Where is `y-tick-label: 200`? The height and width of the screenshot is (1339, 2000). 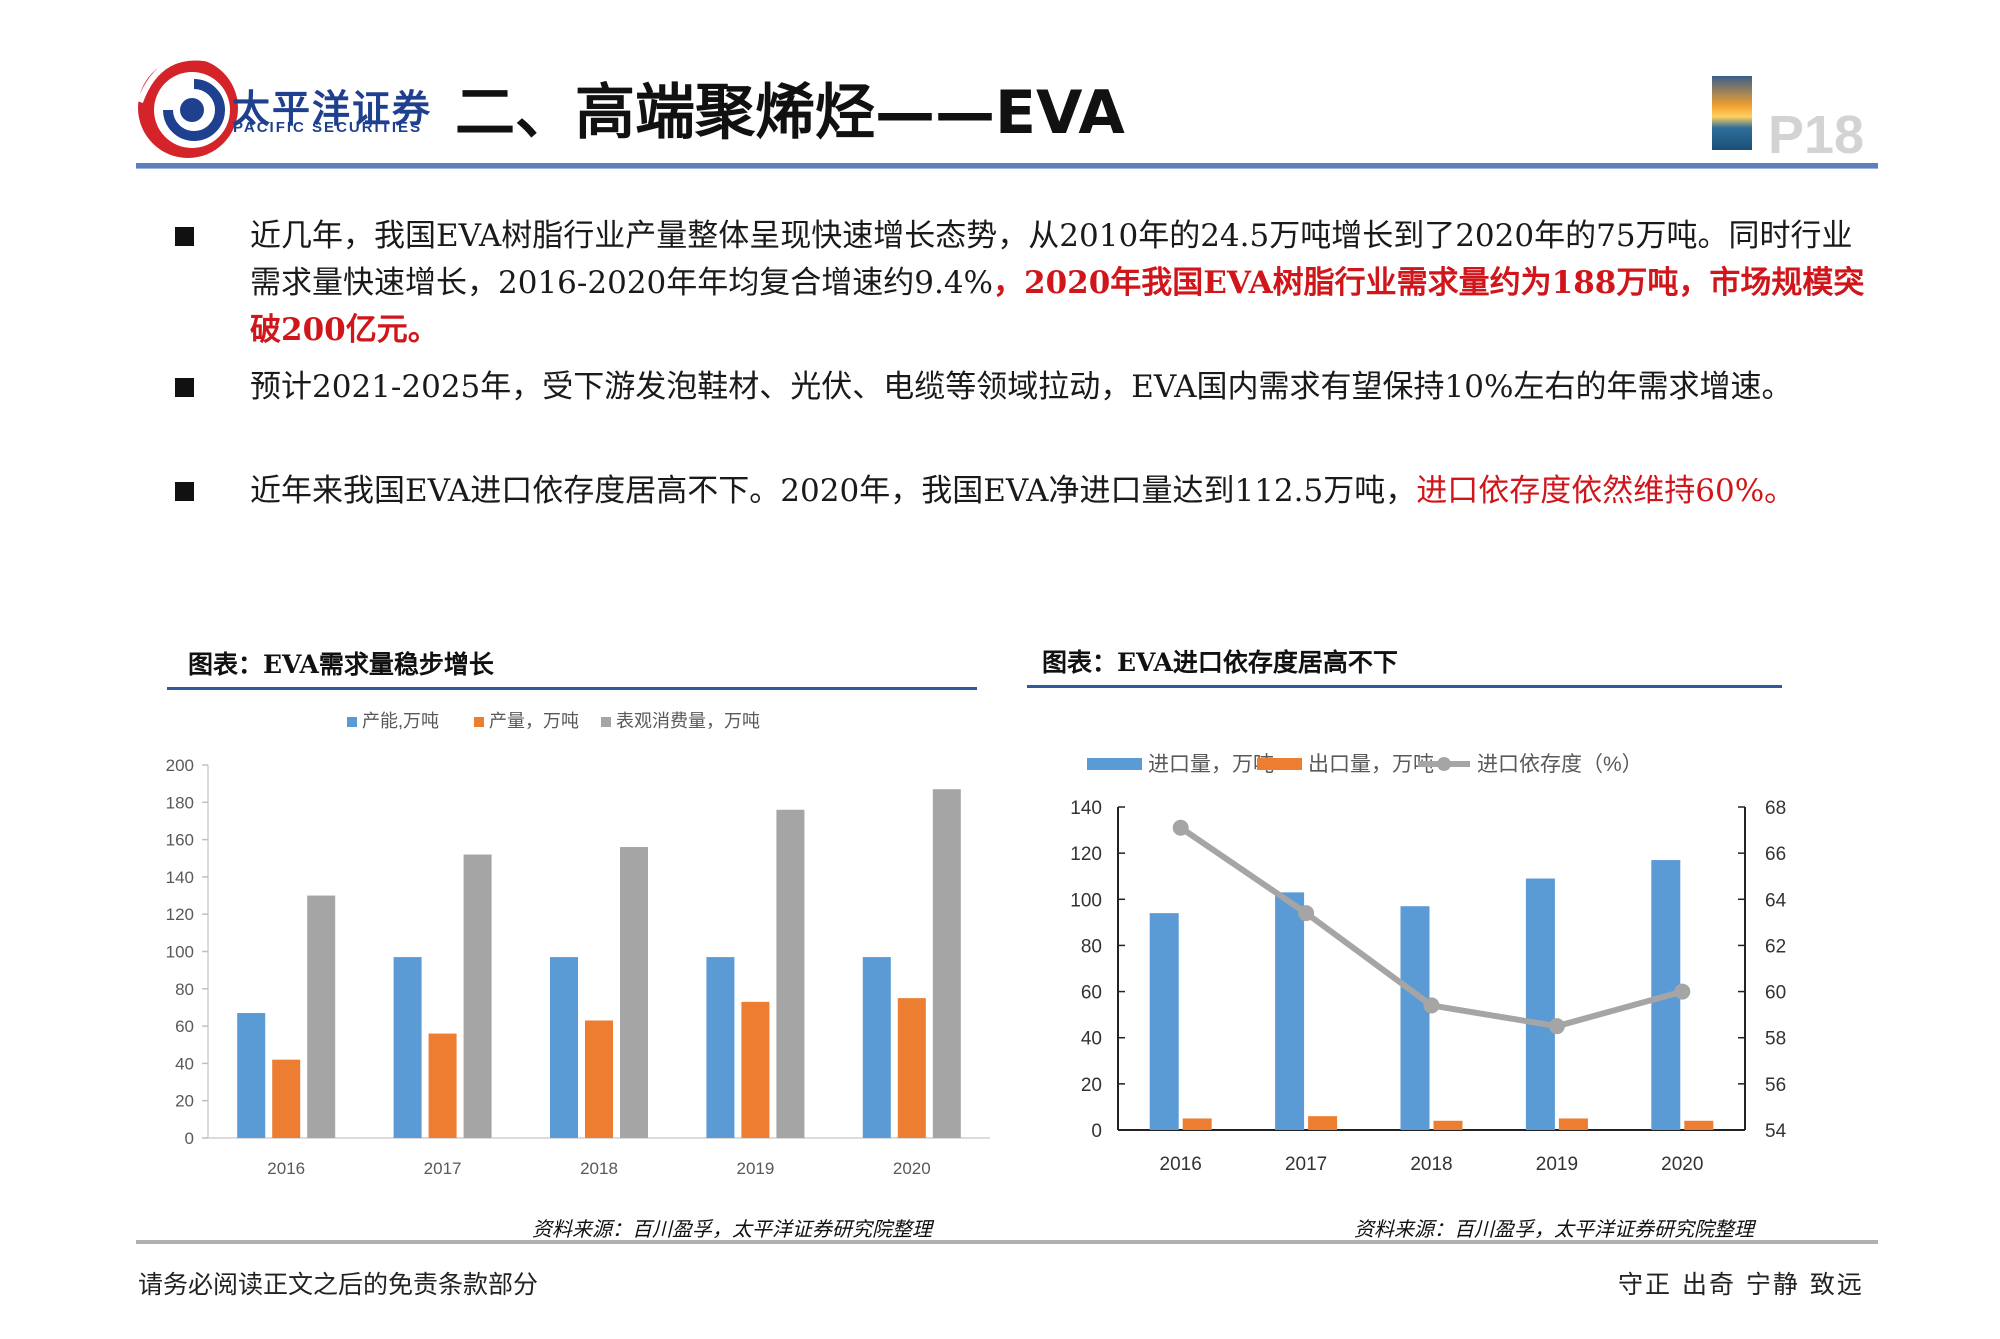
y-tick-label: 200 is located at coordinates (180, 765).